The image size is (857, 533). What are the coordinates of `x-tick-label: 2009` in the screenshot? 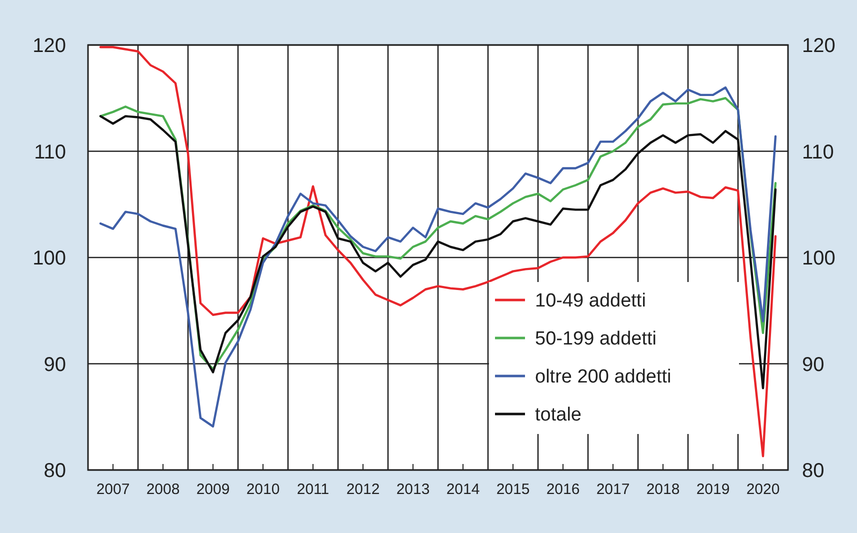 It's located at (213, 489).